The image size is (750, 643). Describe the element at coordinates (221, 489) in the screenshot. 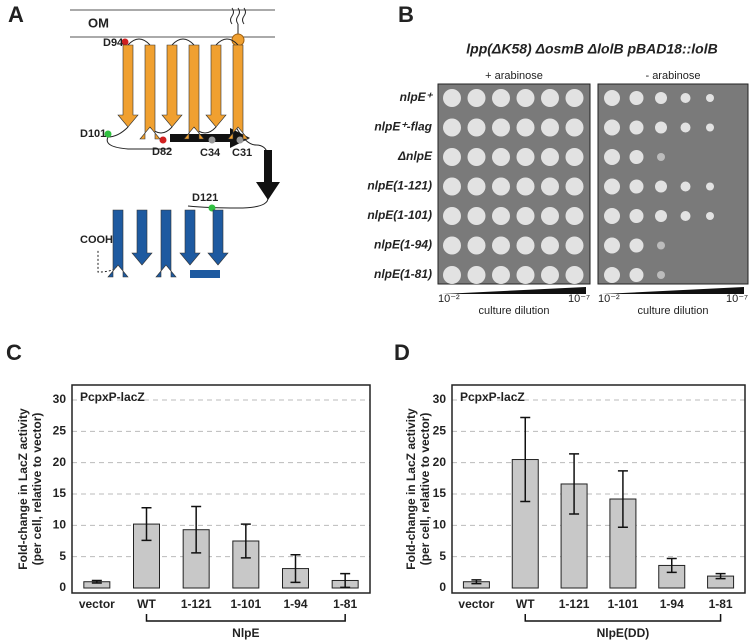

I see `plot-frame` at that location.